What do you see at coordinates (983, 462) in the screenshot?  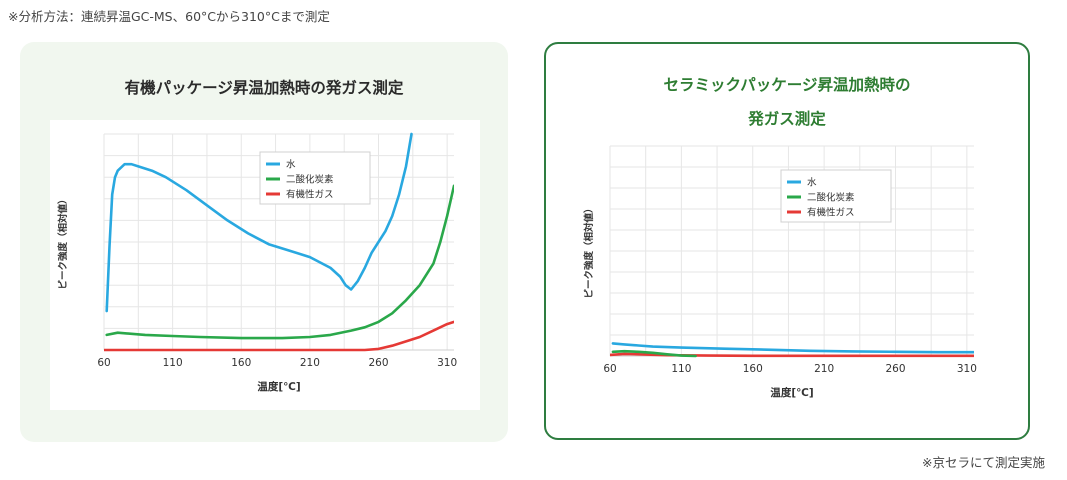 I see `measurement-note: ※京セラにて測定実施` at bounding box center [983, 462].